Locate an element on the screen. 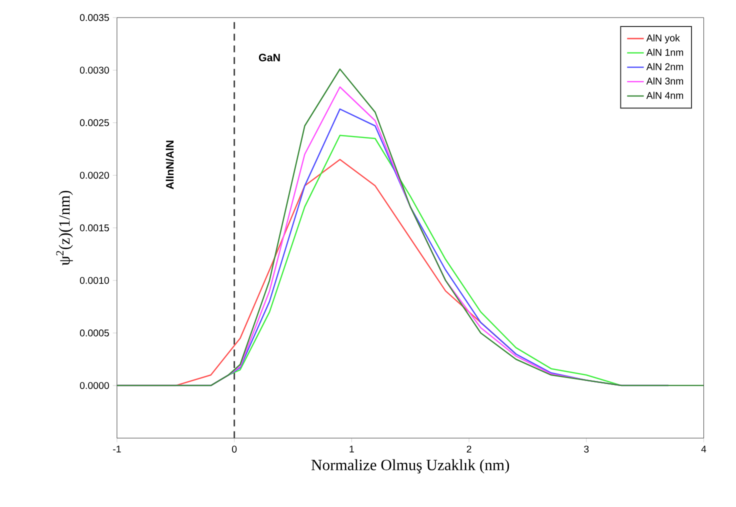 The image size is (736, 507). legend-label: AlN 1nm is located at coordinates (665, 52).